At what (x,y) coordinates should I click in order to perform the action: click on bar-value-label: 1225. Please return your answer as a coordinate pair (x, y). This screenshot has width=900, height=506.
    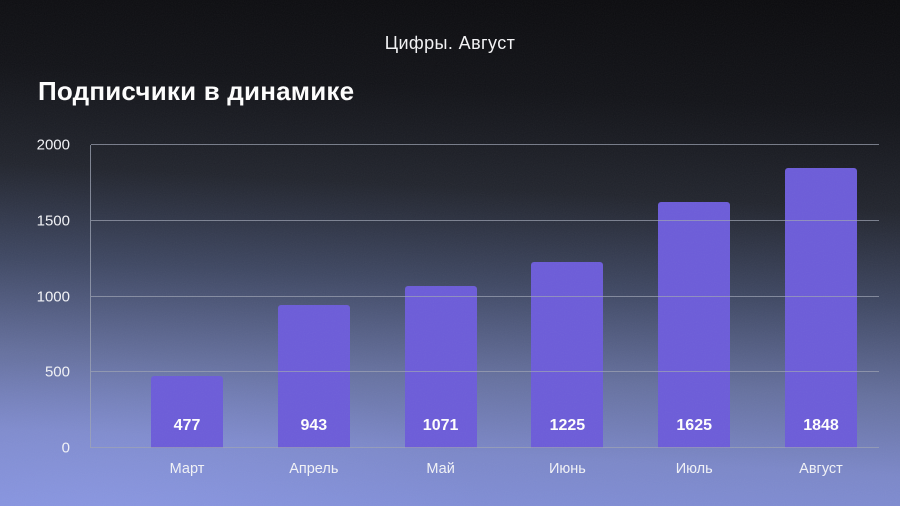
    Looking at the image, I should click on (567, 425).